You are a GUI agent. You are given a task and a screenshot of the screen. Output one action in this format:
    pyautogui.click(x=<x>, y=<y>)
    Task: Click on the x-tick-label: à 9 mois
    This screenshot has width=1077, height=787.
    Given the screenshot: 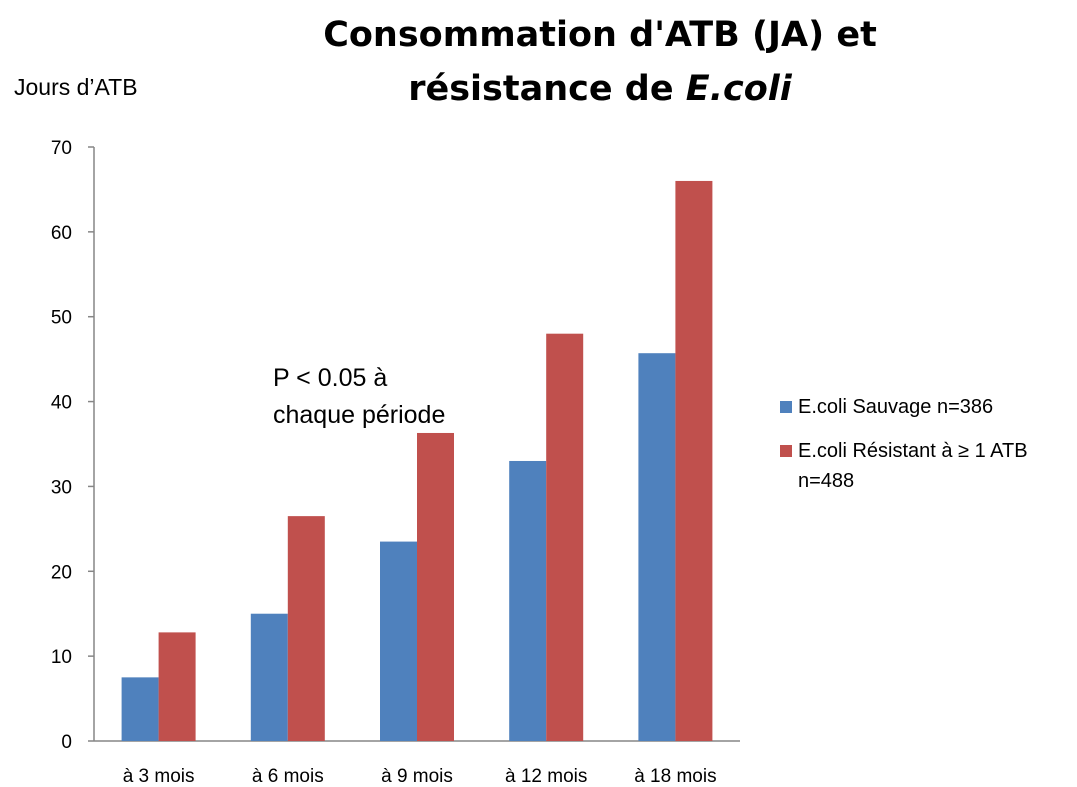 What is the action you would take?
    pyautogui.click(x=417, y=776)
    